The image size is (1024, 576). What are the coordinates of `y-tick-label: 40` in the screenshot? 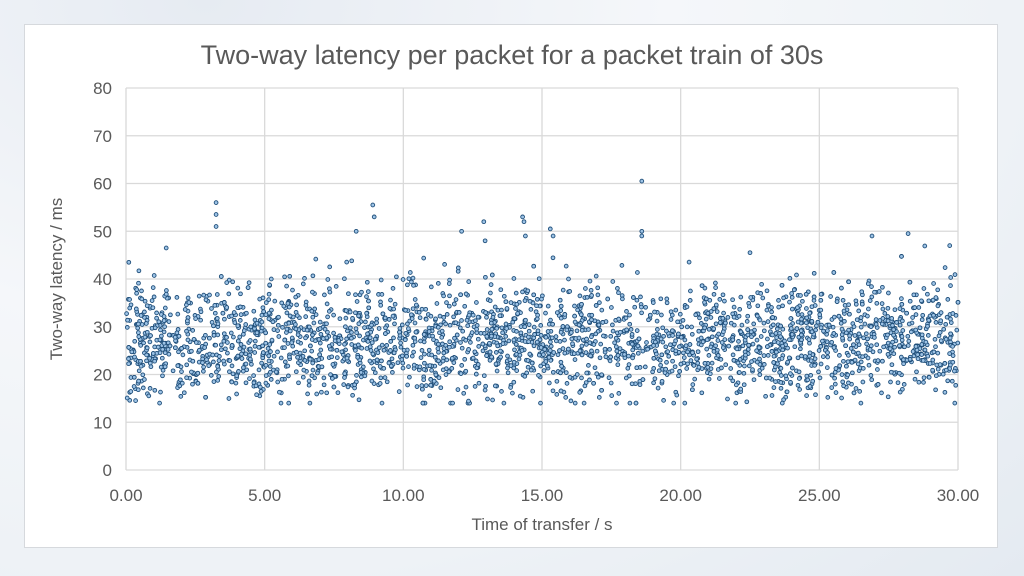 It's located at (102, 279).